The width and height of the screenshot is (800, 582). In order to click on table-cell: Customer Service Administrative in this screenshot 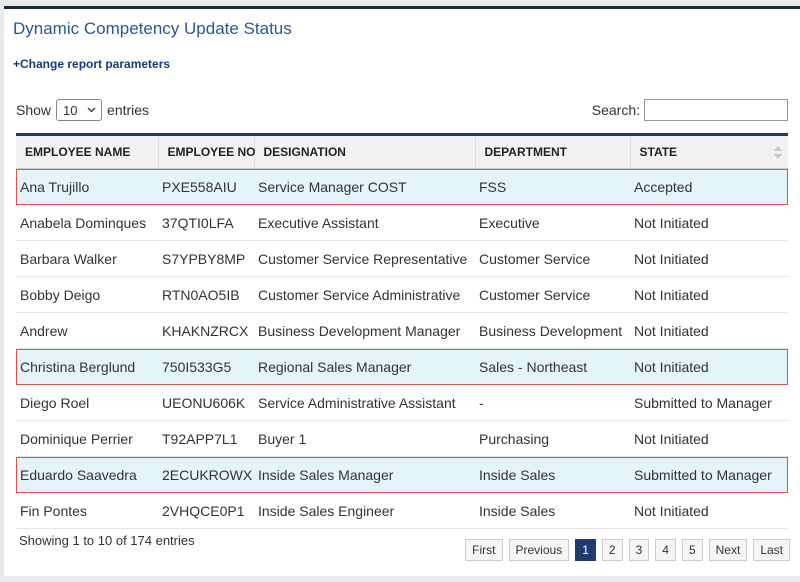, I will do `click(364, 294)`.